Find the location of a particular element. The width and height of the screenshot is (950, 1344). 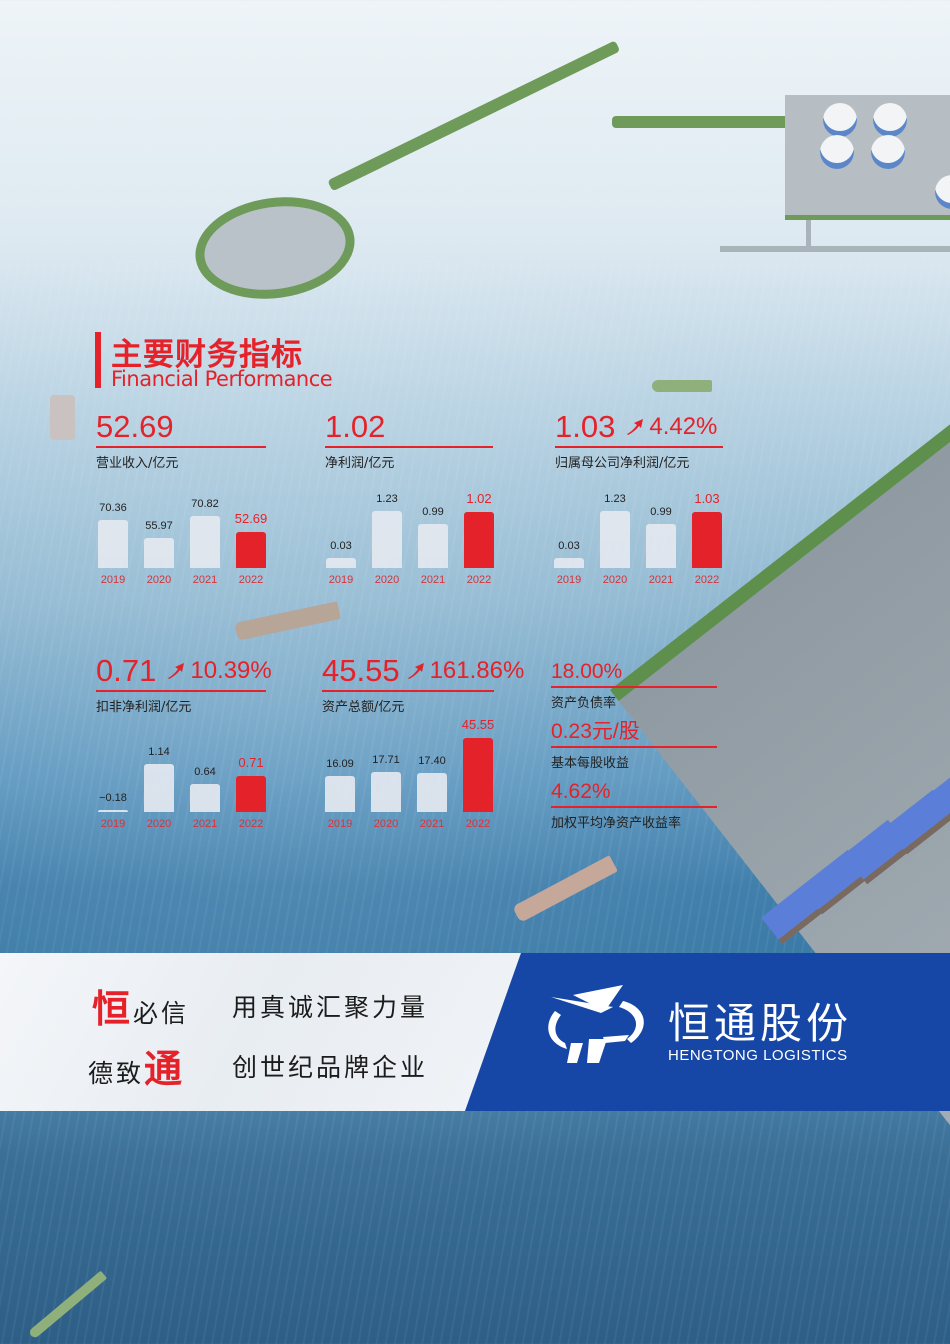

metric-eps: 0.23元/股 基本每股收益 is located at coordinates (634, 745).